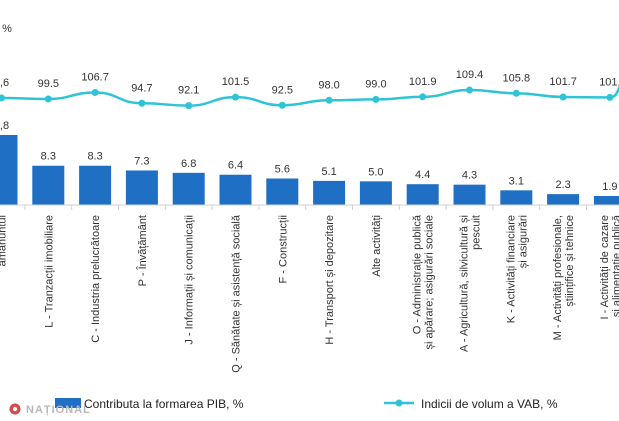 The width and height of the screenshot is (619, 421). What do you see at coordinates (4, 83) in the screenshot?
I see `line-label-0: 0,6` at bounding box center [4, 83].